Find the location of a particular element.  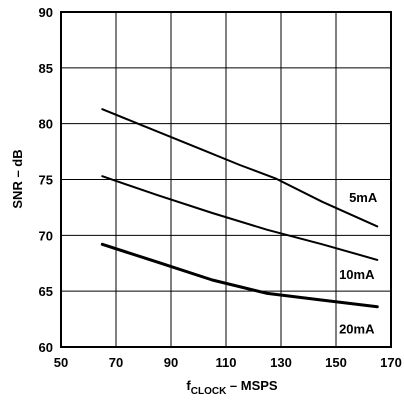

series-labels: 5mA 10mA 20mA is located at coordinates (358, 263).